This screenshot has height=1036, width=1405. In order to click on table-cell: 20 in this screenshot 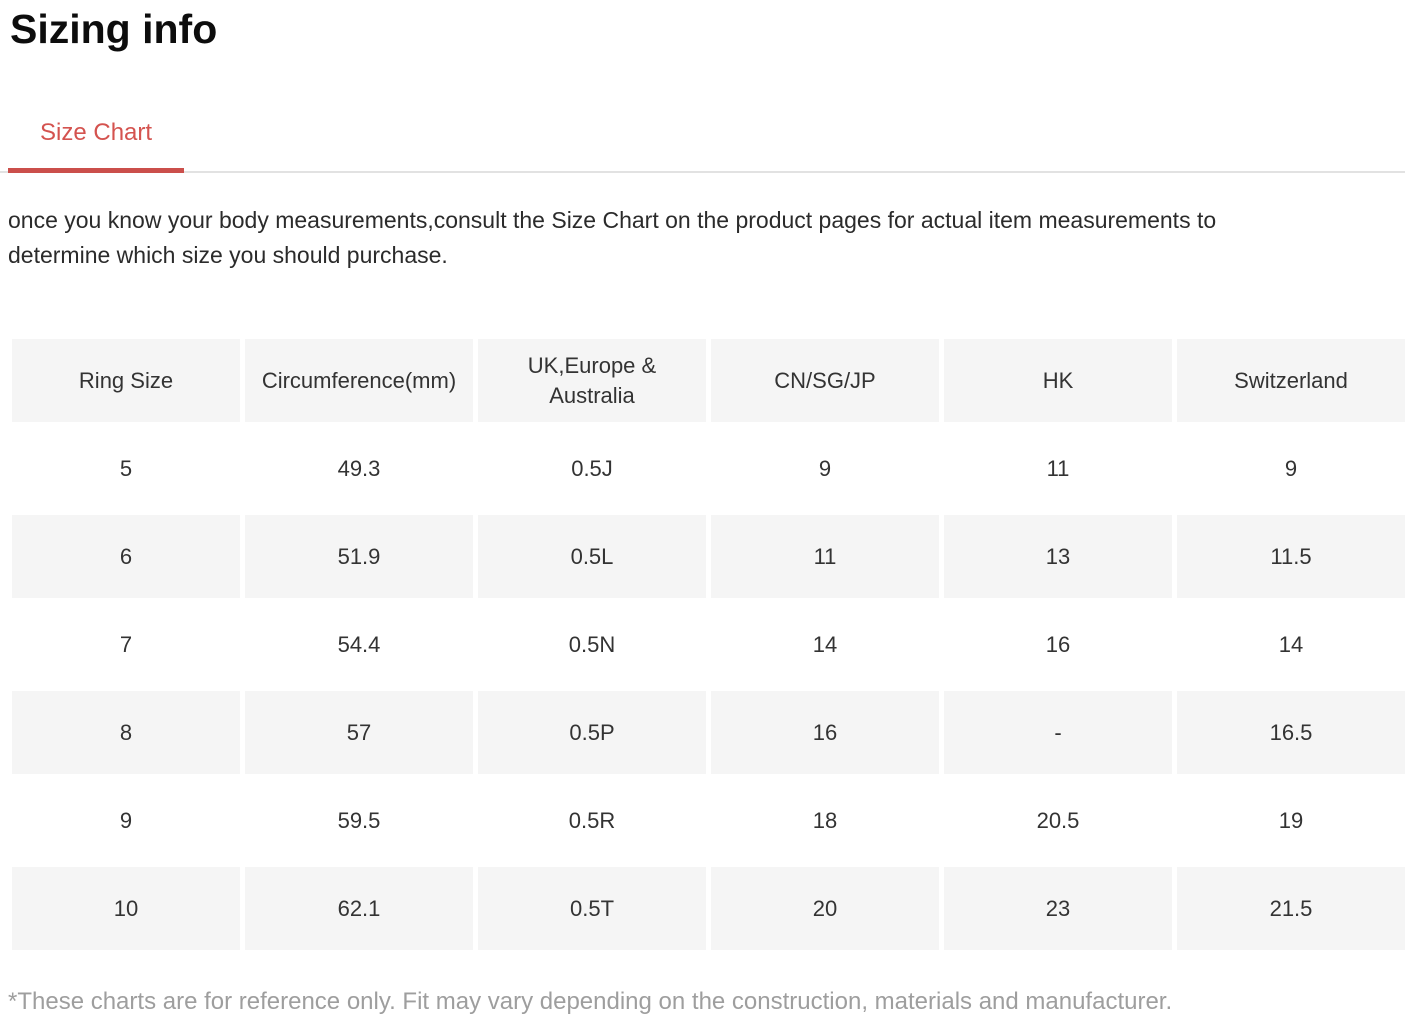, I will do `click(825, 908)`.